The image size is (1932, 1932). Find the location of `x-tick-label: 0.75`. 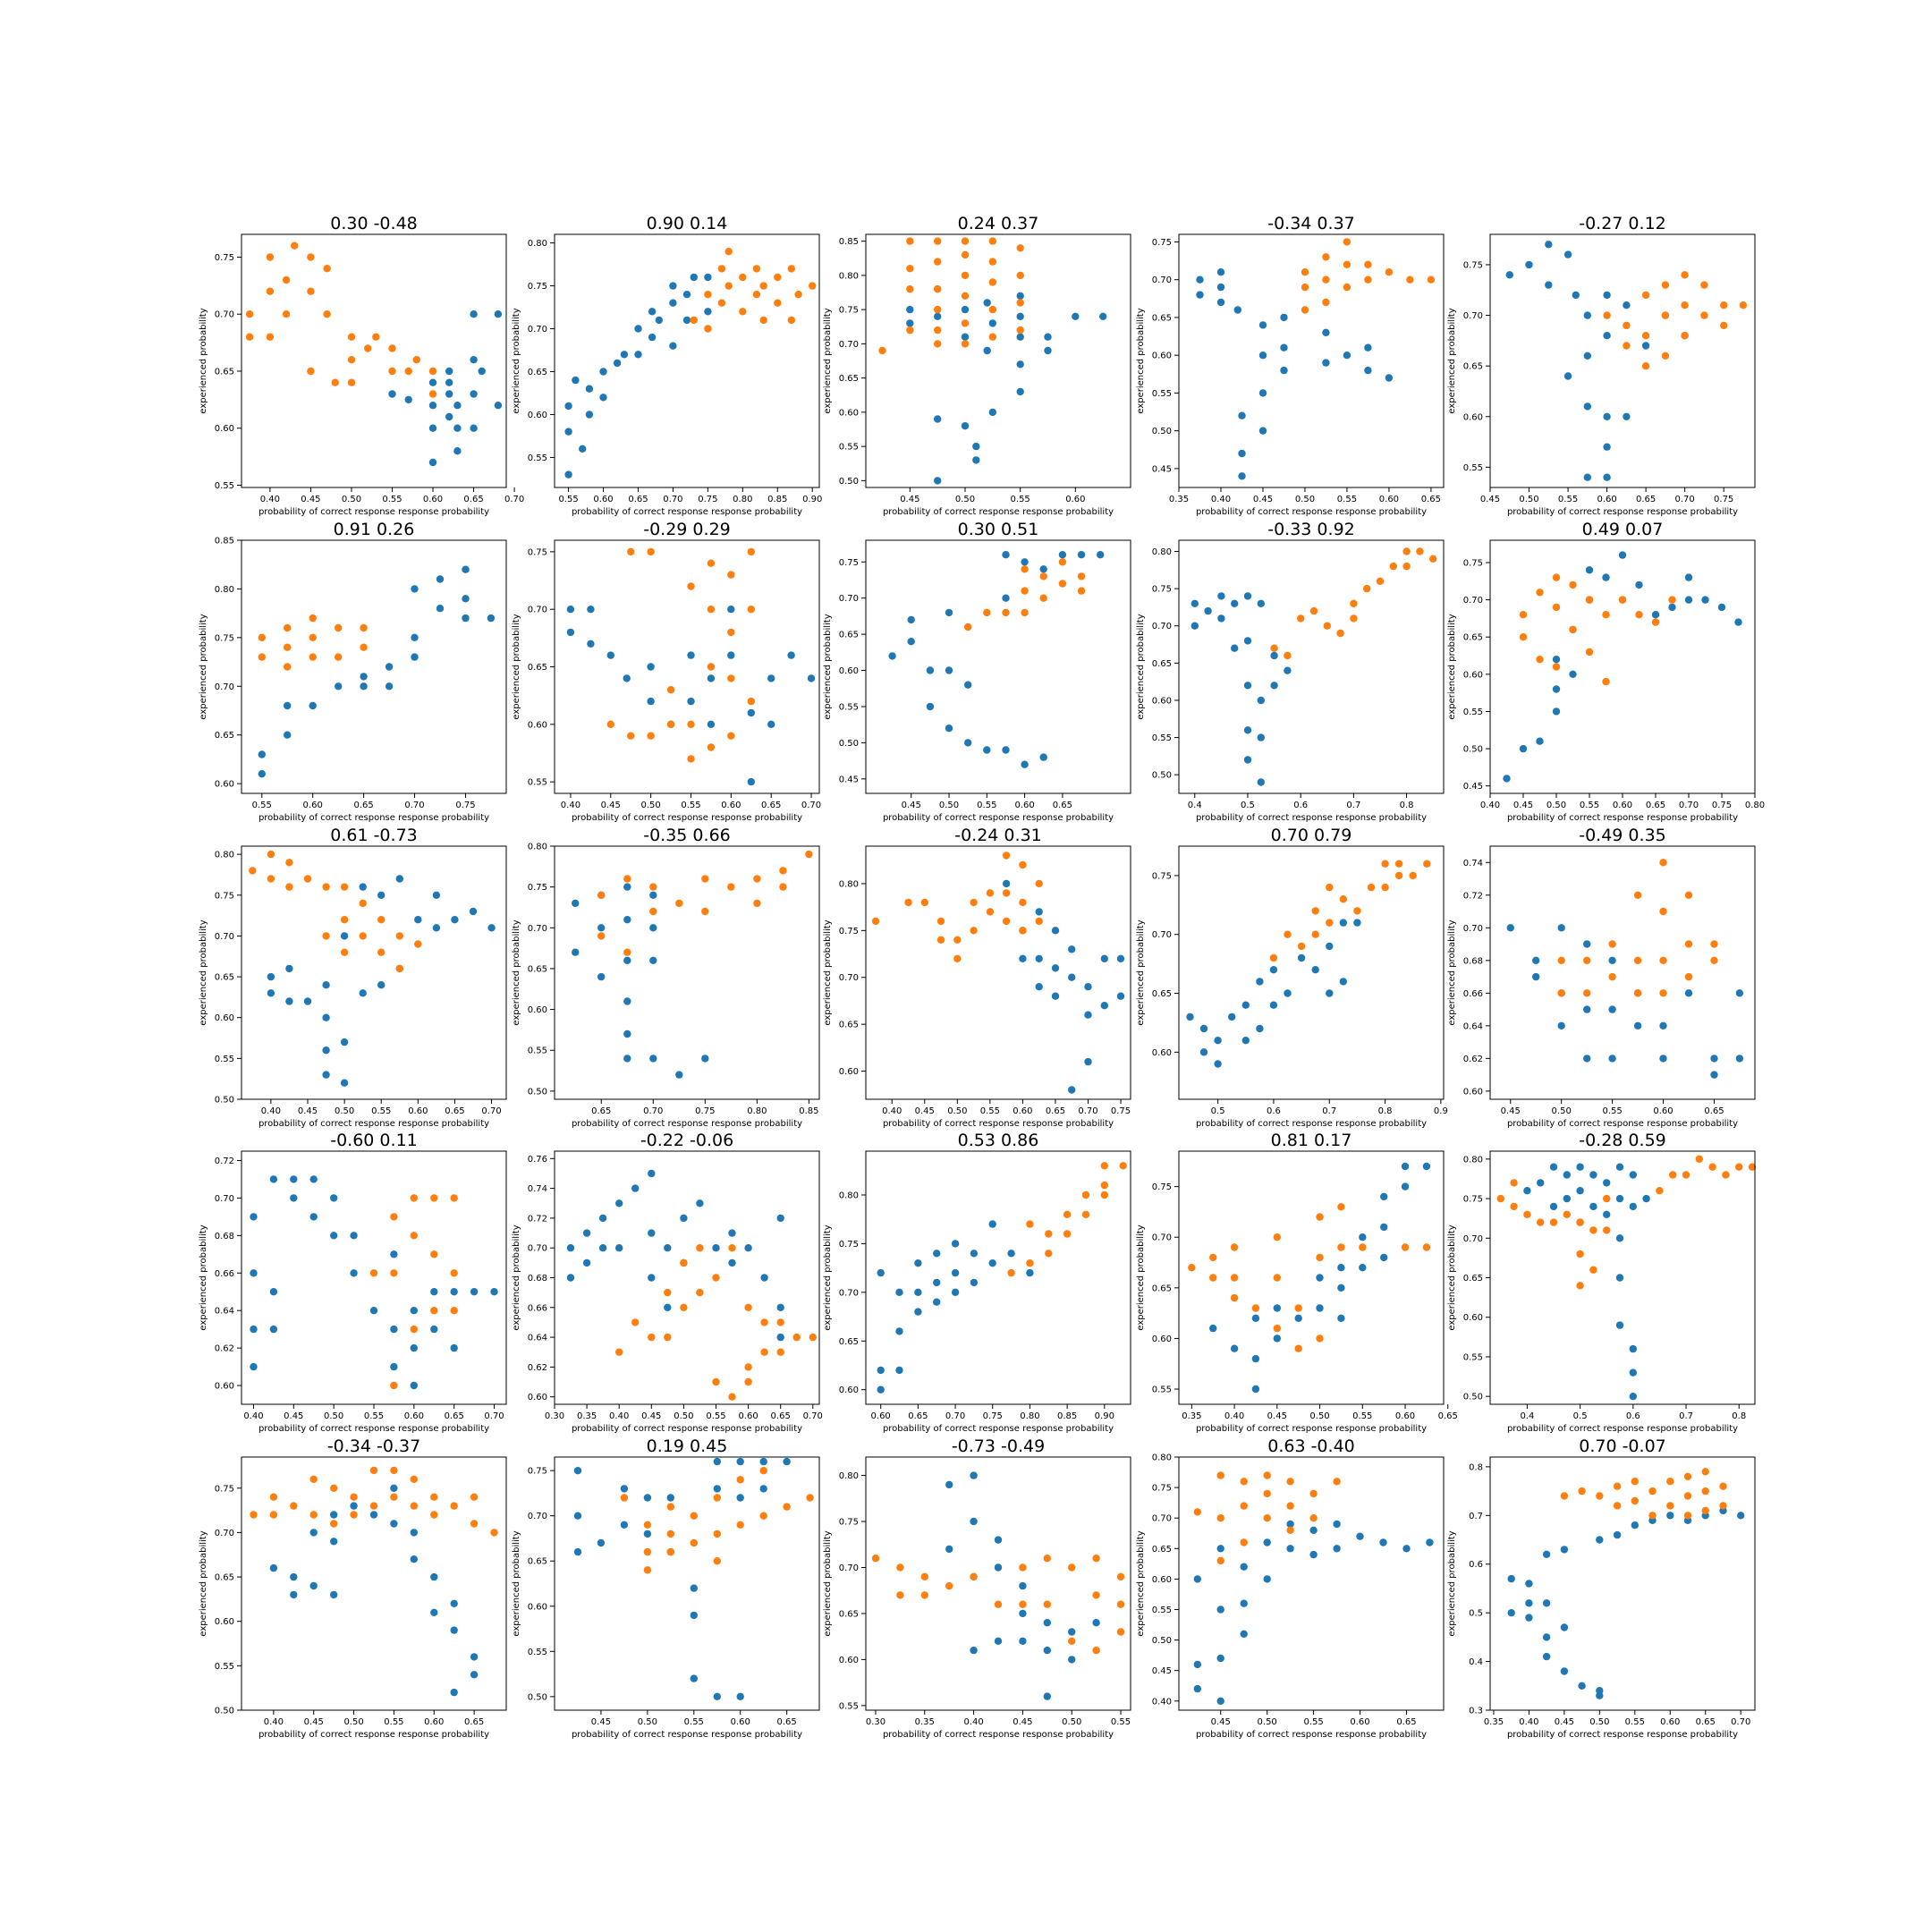

x-tick-label: 0.75 is located at coordinates (1723, 499).